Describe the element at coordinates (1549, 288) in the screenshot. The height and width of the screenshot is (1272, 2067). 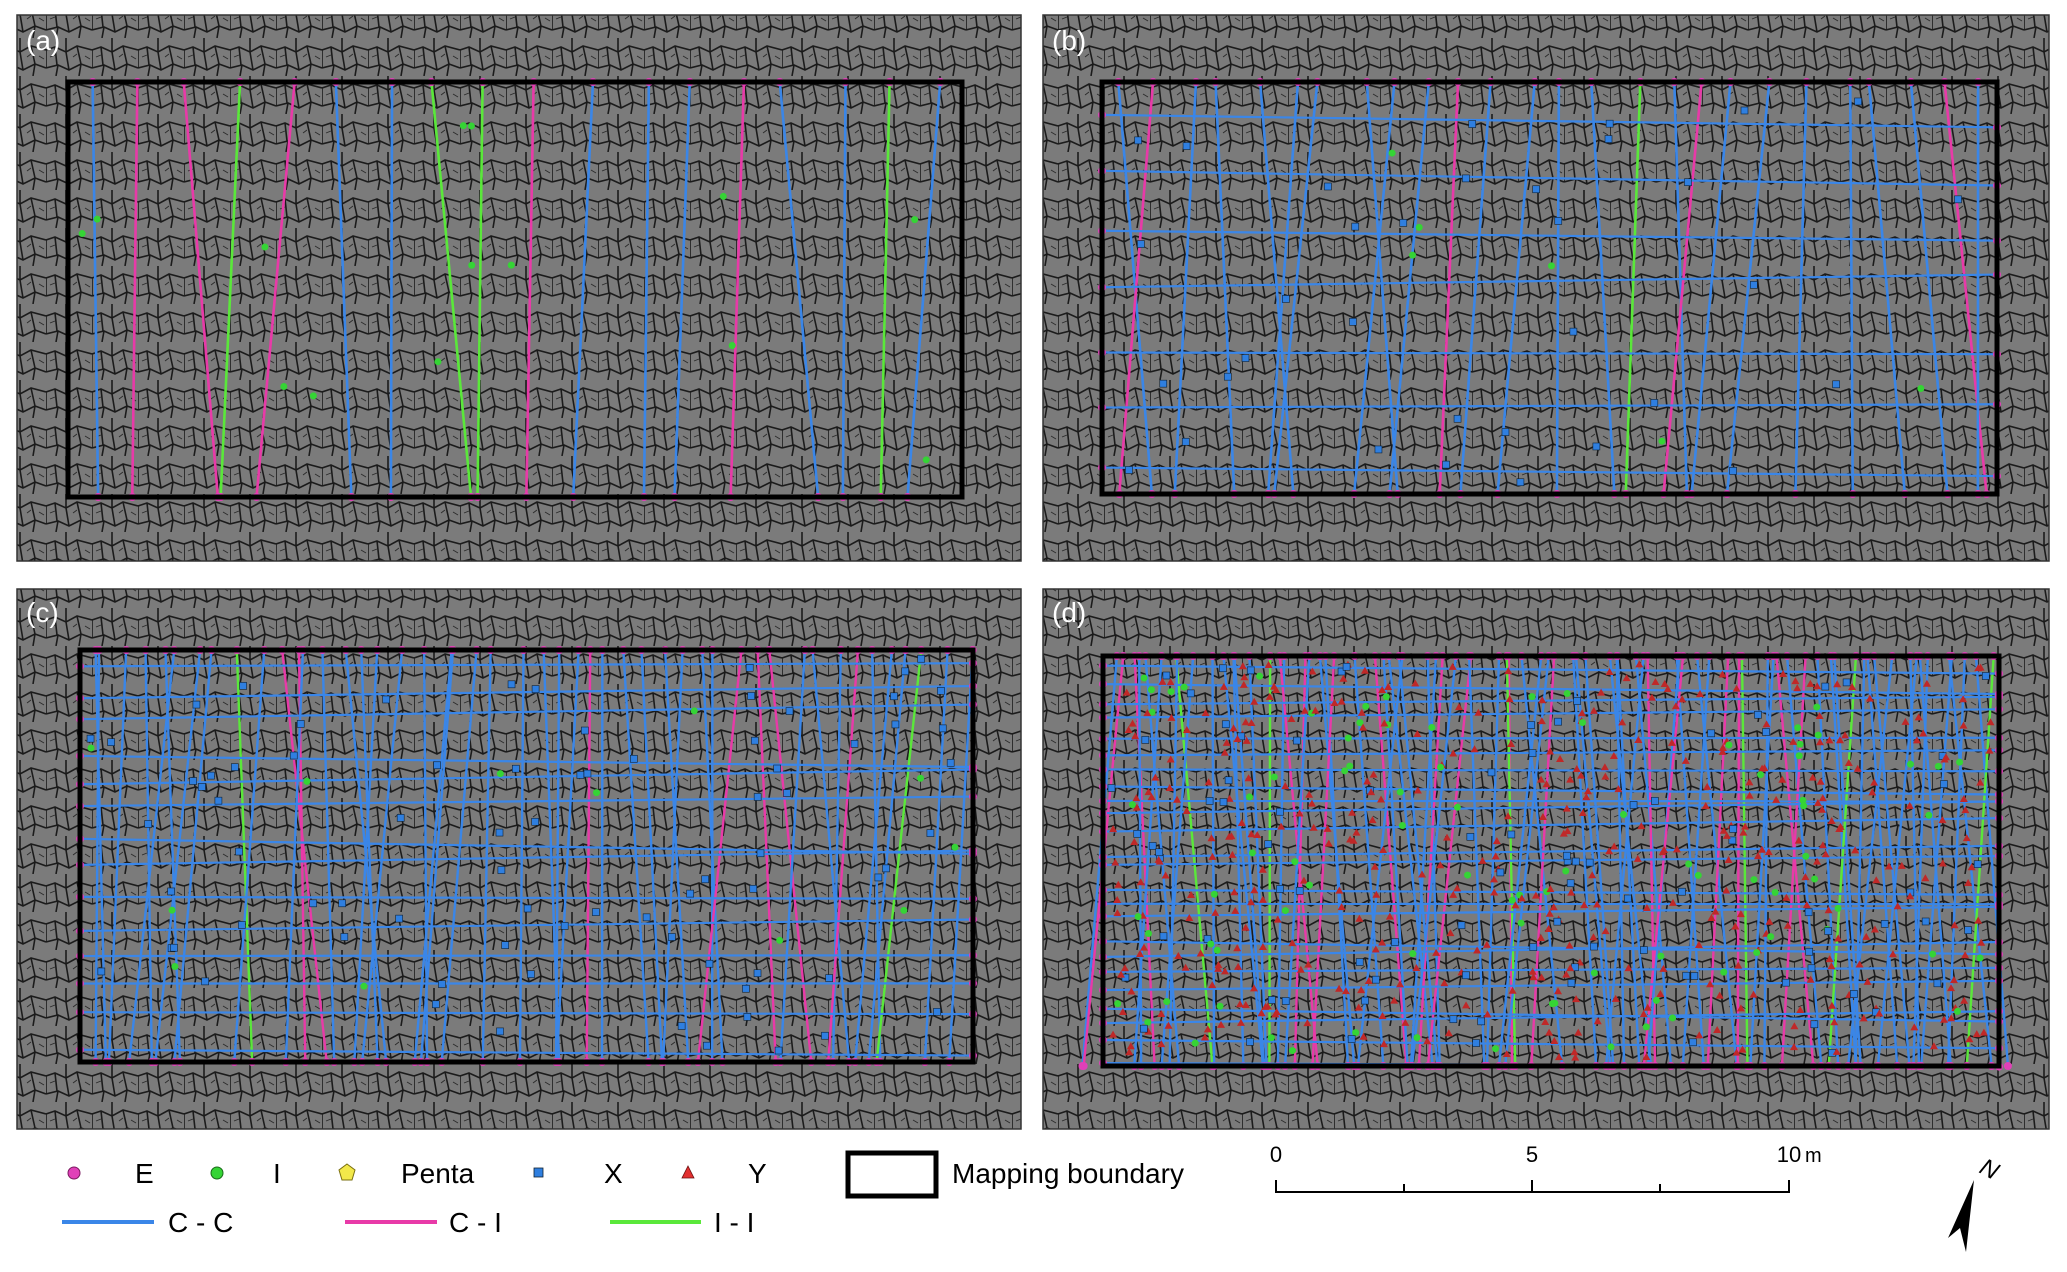
I see `mapping-boundary` at that location.